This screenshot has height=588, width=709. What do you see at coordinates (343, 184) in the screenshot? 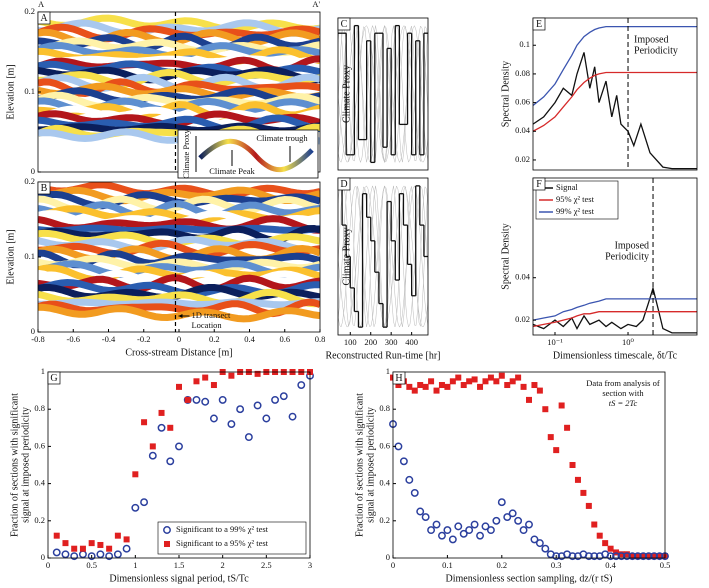
I see `panel-label: D` at bounding box center [343, 184].